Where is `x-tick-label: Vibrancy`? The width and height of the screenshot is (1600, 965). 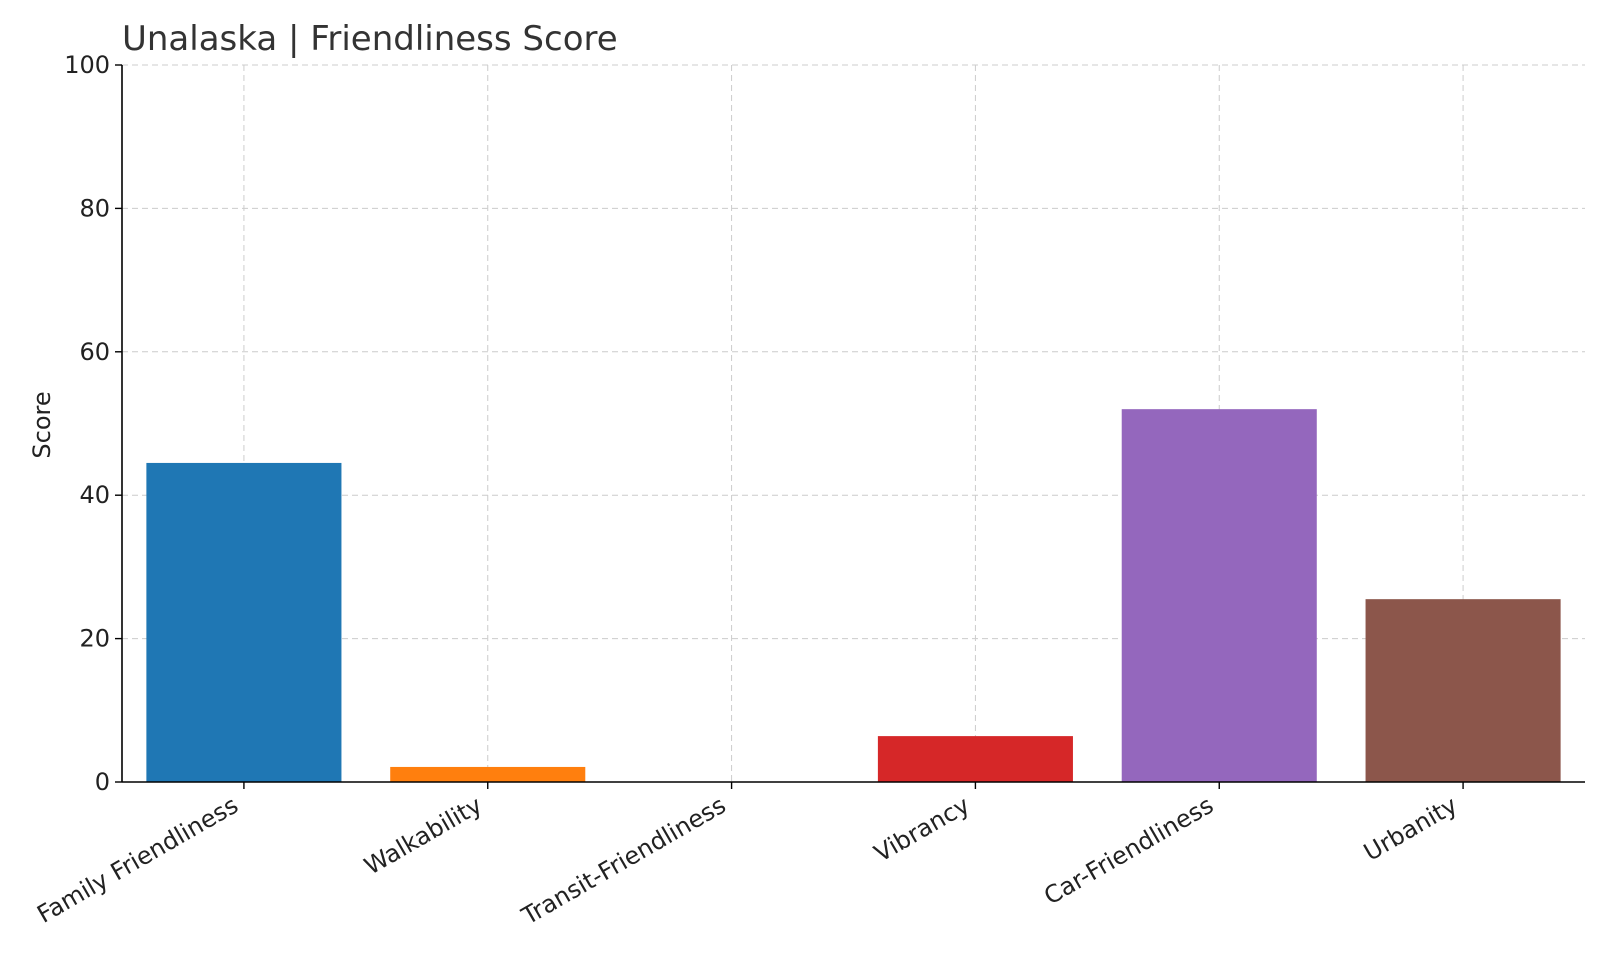
x-tick-label: Vibrancy is located at coordinates (921, 829).